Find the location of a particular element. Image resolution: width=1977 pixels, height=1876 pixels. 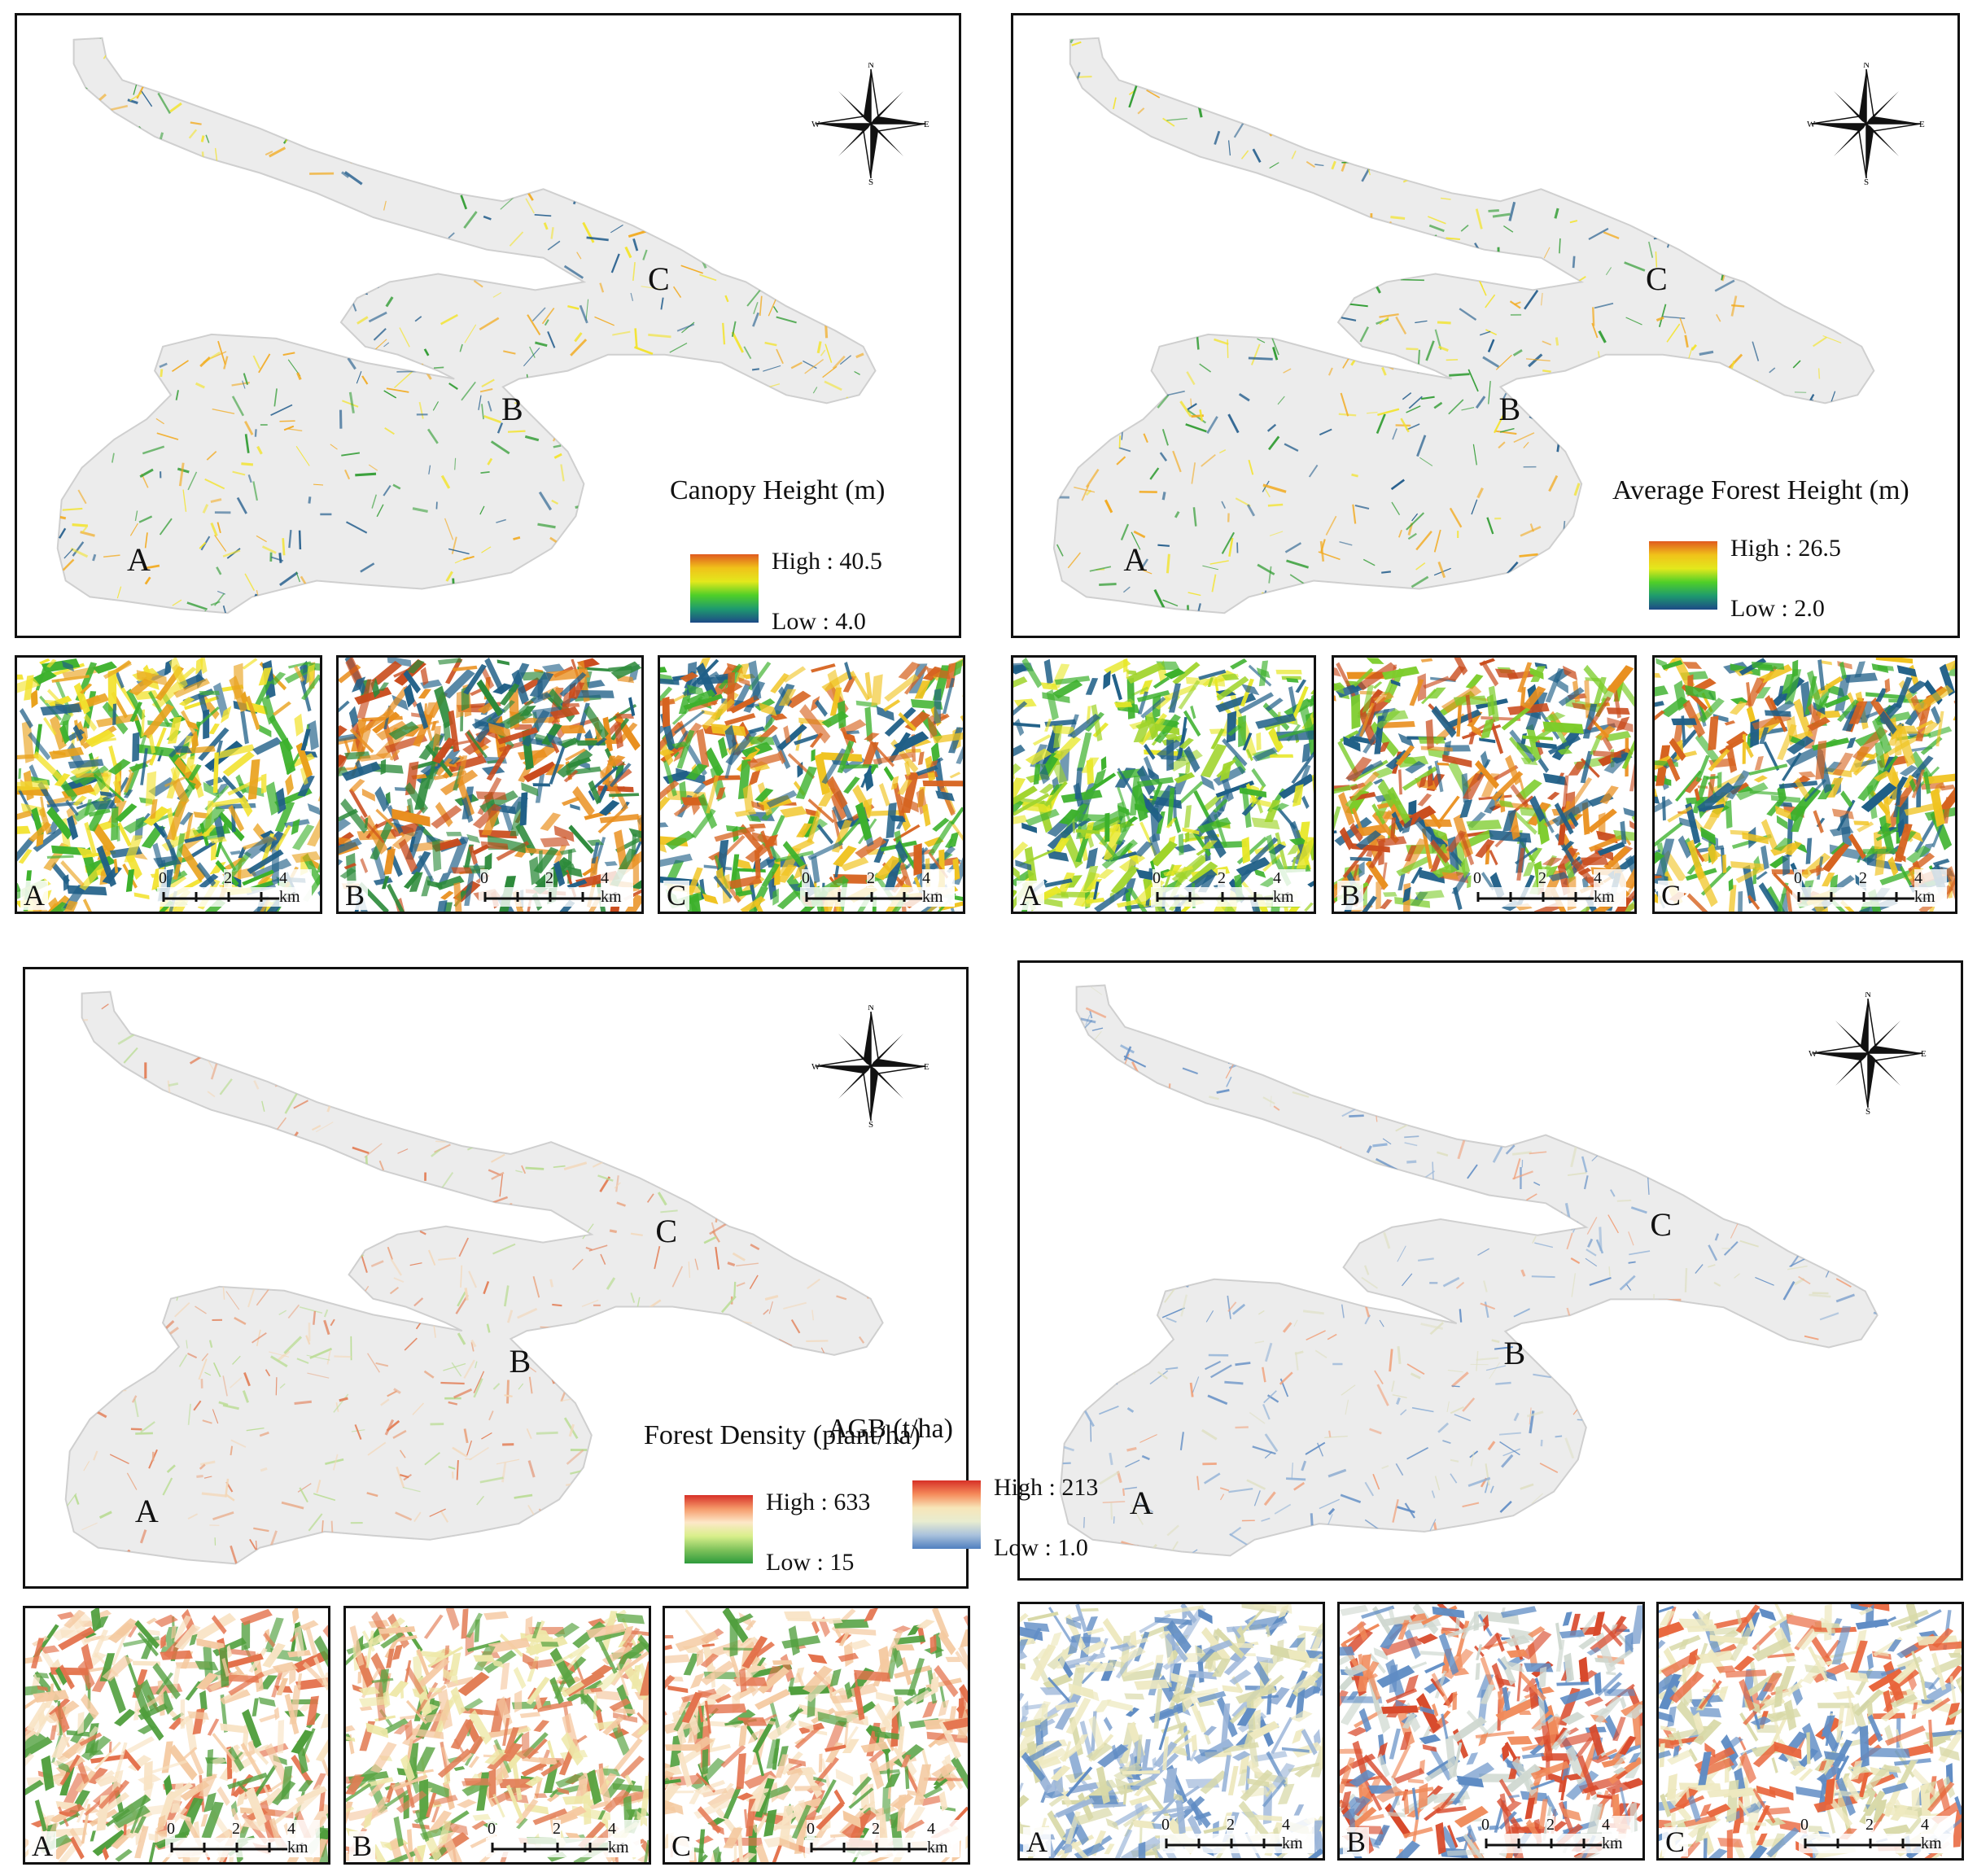

legend-low: Low : 15 is located at coordinates (810, 1562).